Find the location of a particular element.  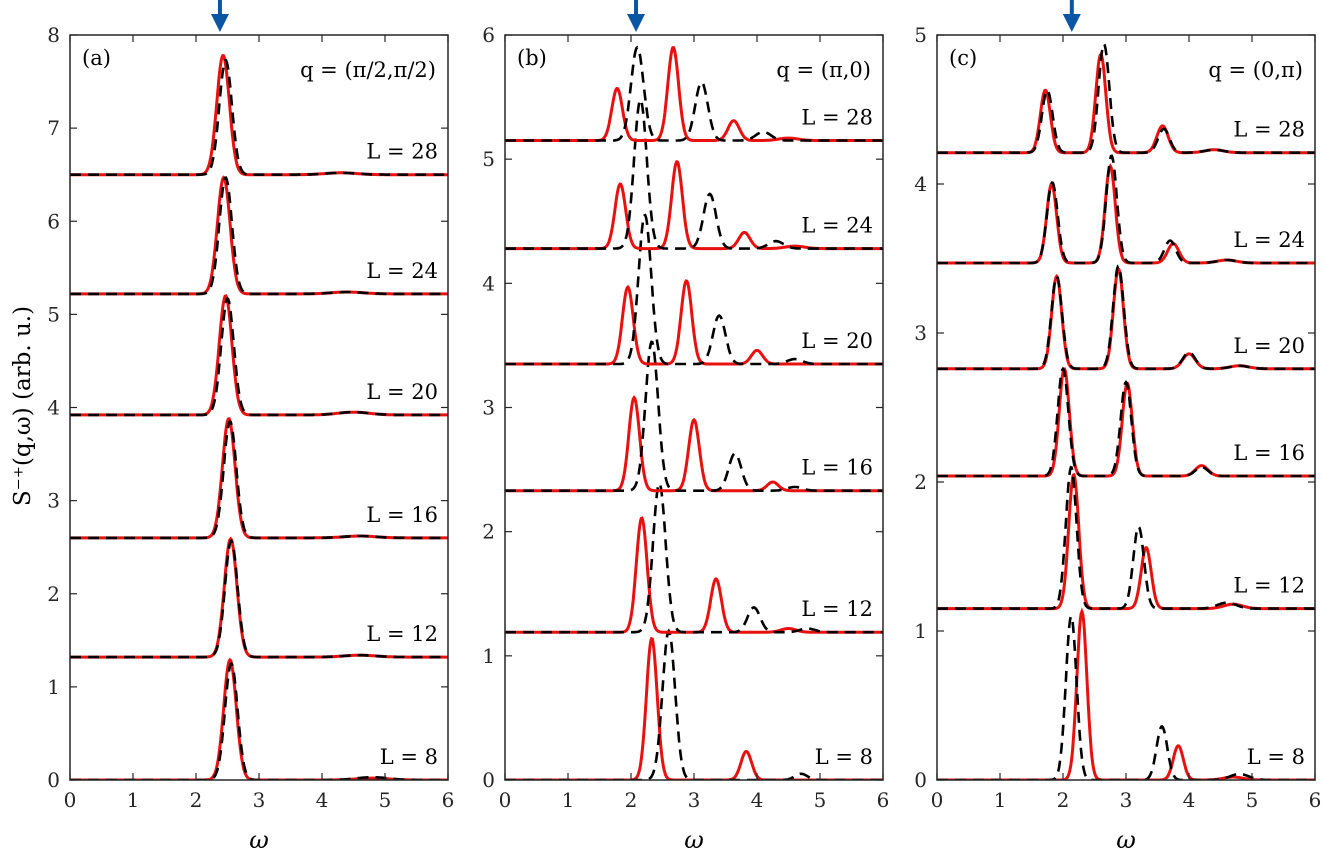

panel-tag: (a) is located at coordinates (96, 58).